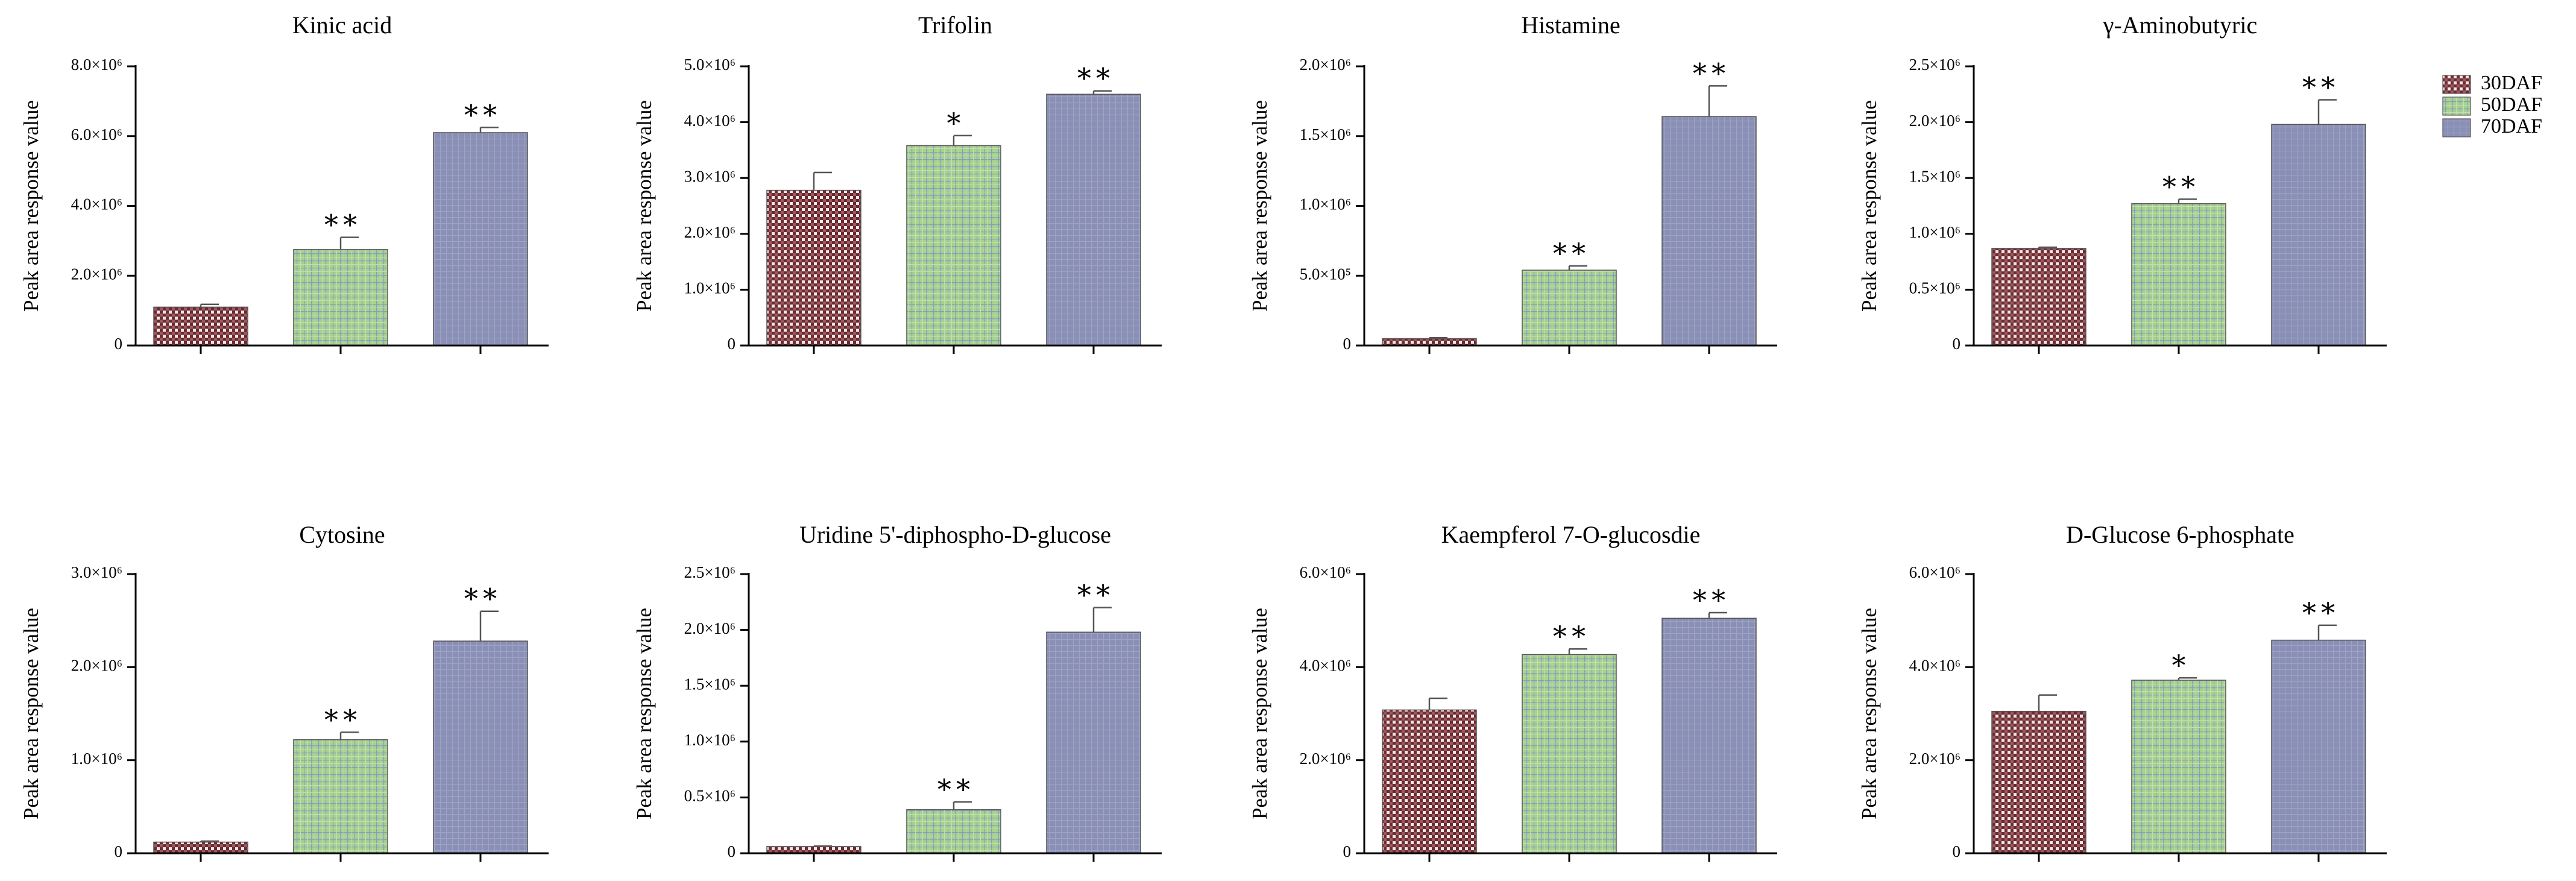 Image resolution: width=2576 pixels, height=881 pixels. Describe the element at coordinates (2180, 25) in the screenshot. I see `chart-title: γ-Aminobutyric` at that location.